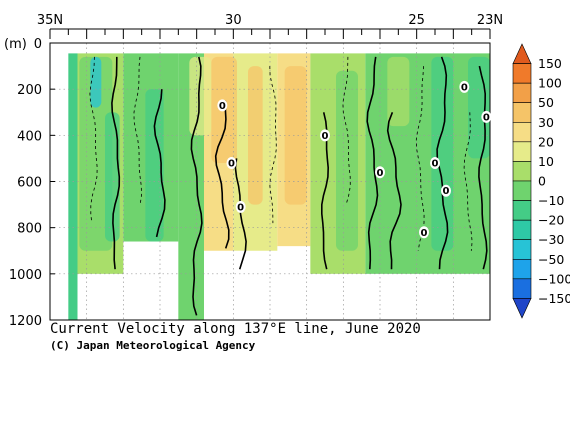 The height and width of the screenshot is (423, 570). I want to click on colorbar-level-label: −10, so click(551, 200).